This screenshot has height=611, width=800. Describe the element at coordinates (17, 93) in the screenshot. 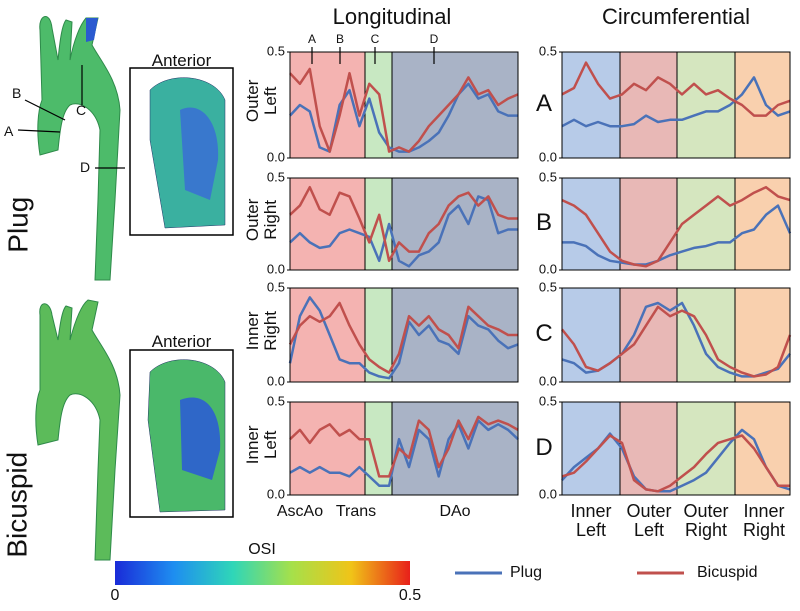

I see `aorta-marker: B` at that location.